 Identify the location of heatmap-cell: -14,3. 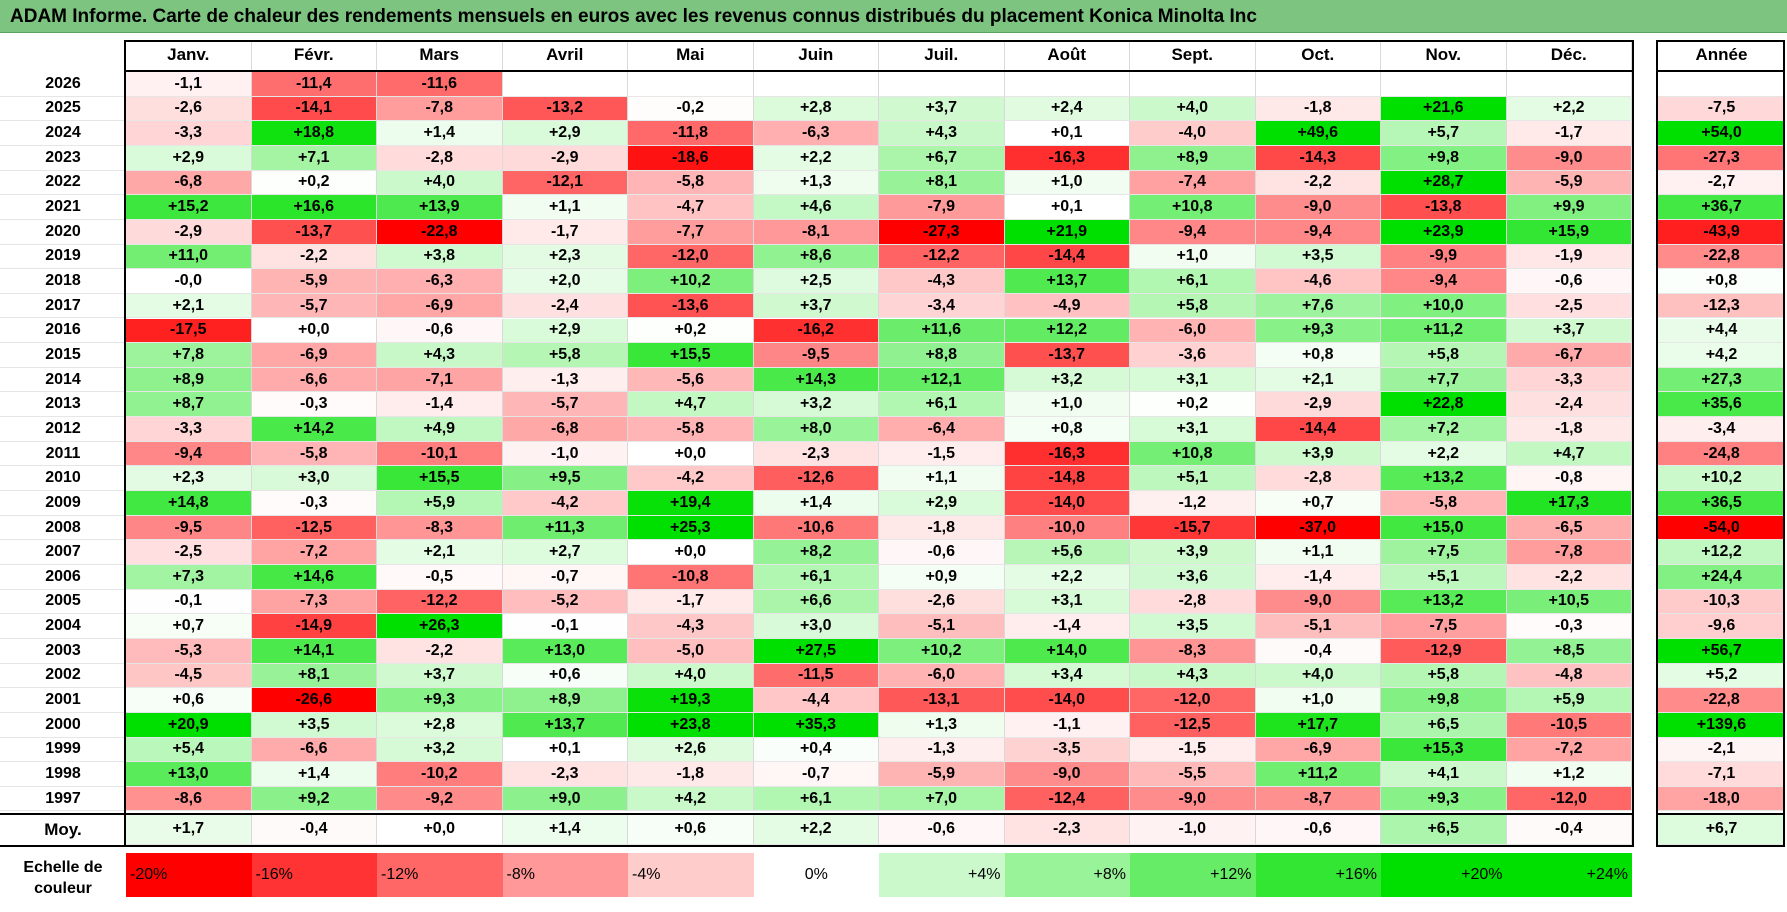
(1318, 158).